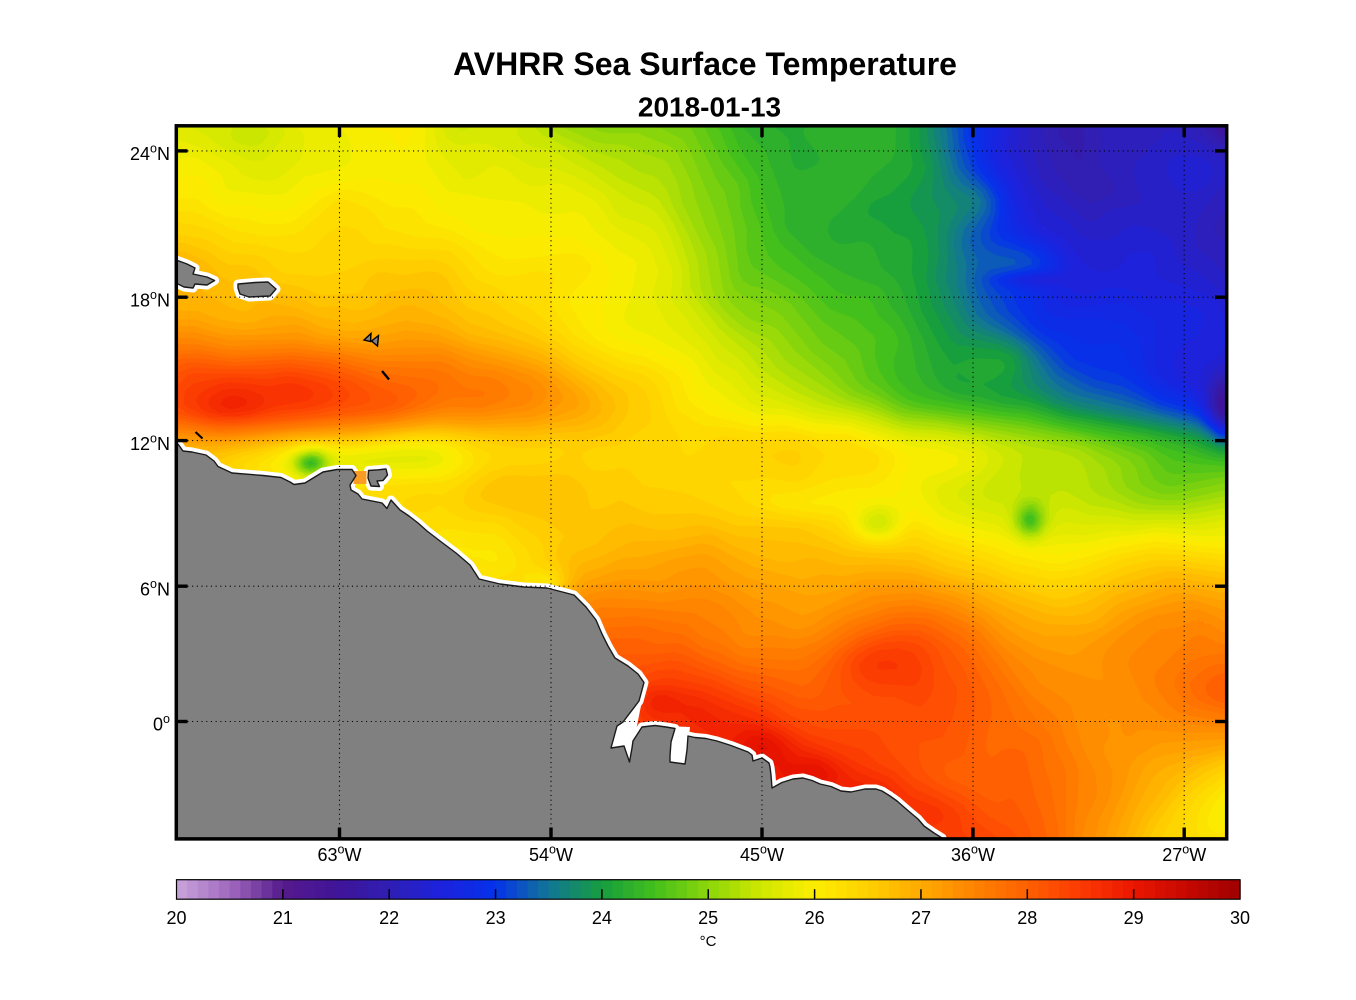  Describe the element at coordinates (1240, 918) in the screenshot. I see `svg-text: 30` at that location.